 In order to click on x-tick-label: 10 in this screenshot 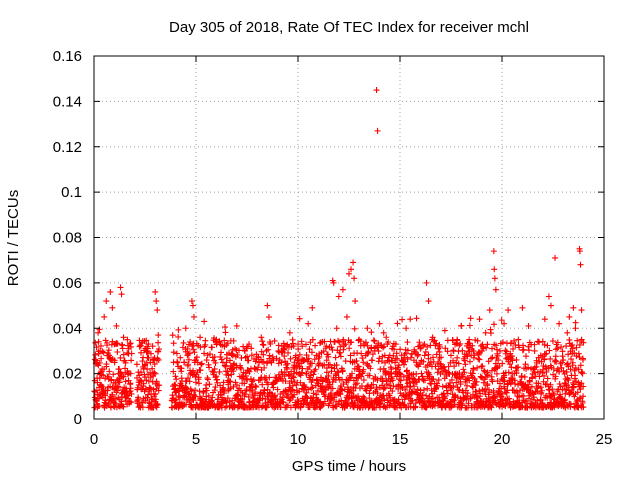, I will do `click(298, 439)`.